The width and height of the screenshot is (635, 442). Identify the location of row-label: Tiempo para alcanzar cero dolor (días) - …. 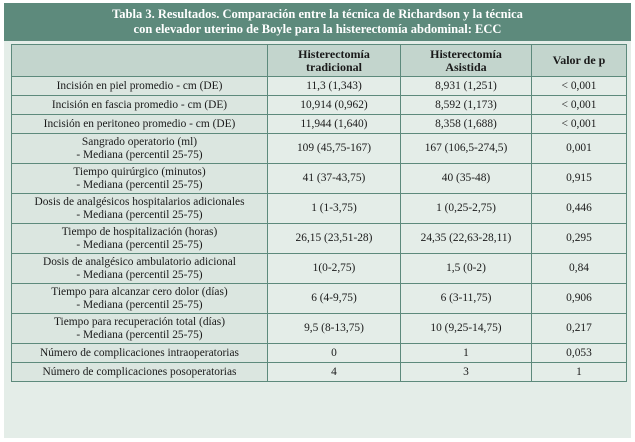
(139, 298).